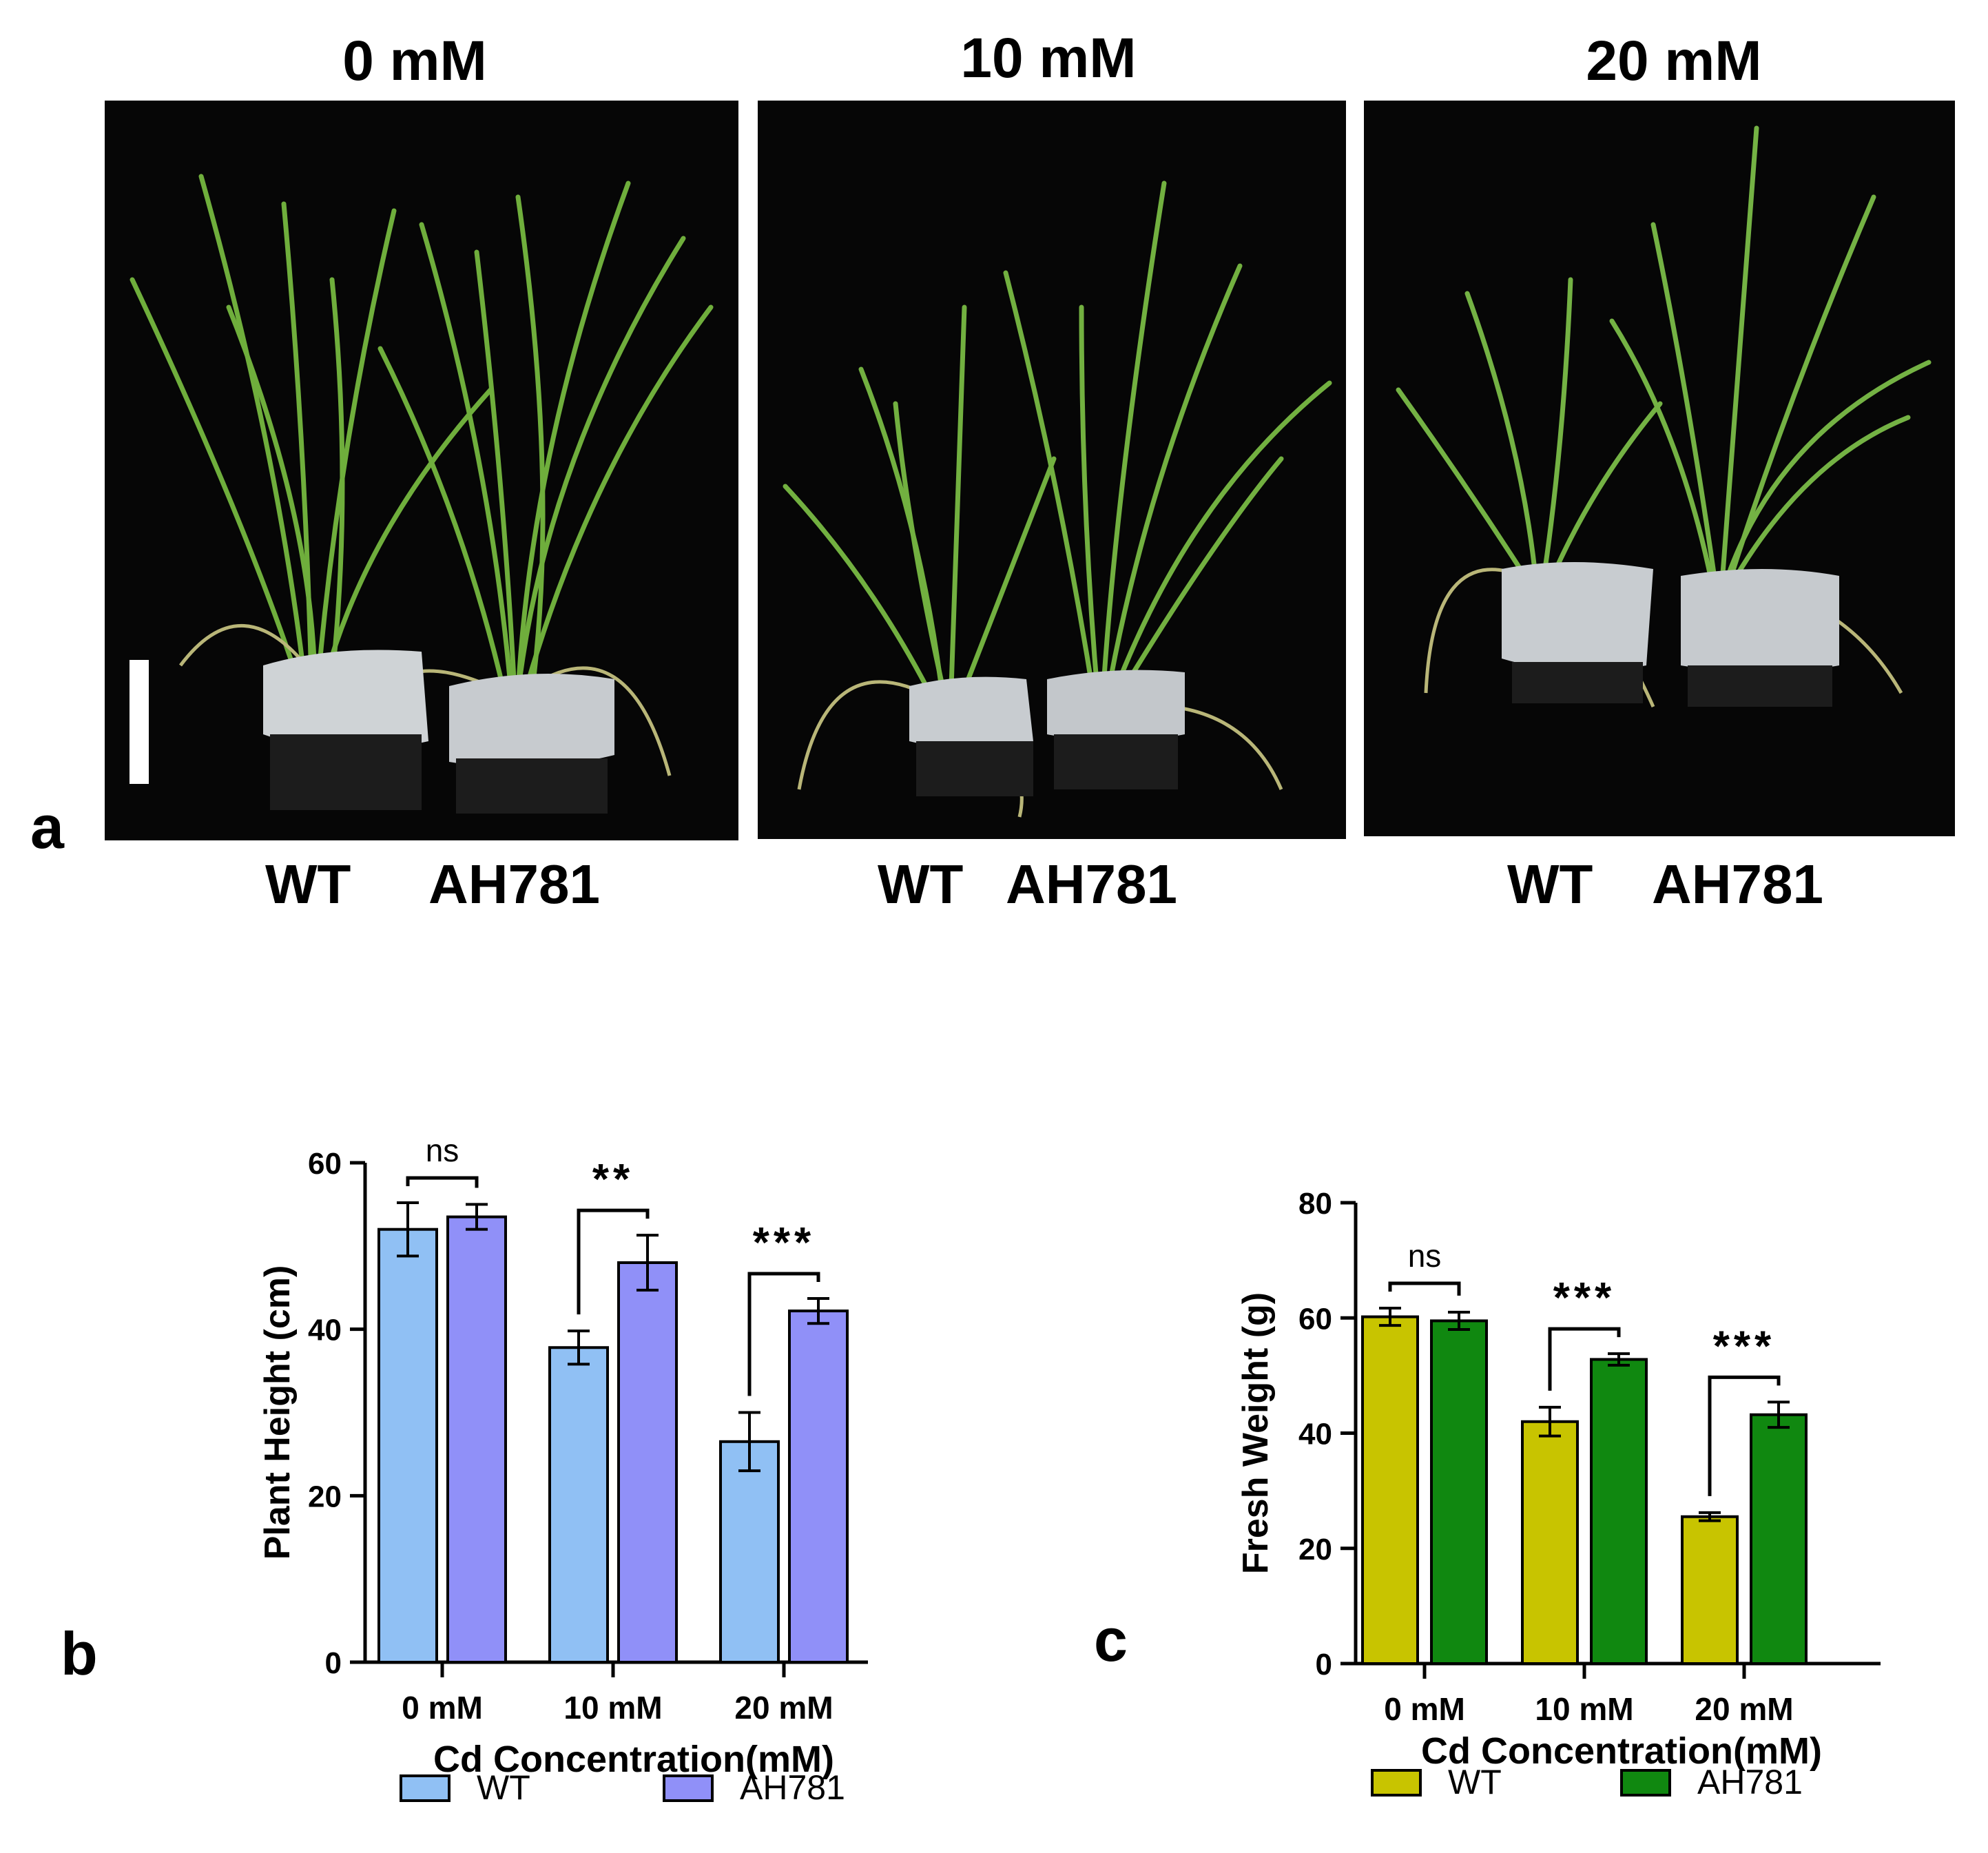 The width and height of the screenshot is (1988, 1853). I want to click on plant-photo-10mM, so click(1052, 470).